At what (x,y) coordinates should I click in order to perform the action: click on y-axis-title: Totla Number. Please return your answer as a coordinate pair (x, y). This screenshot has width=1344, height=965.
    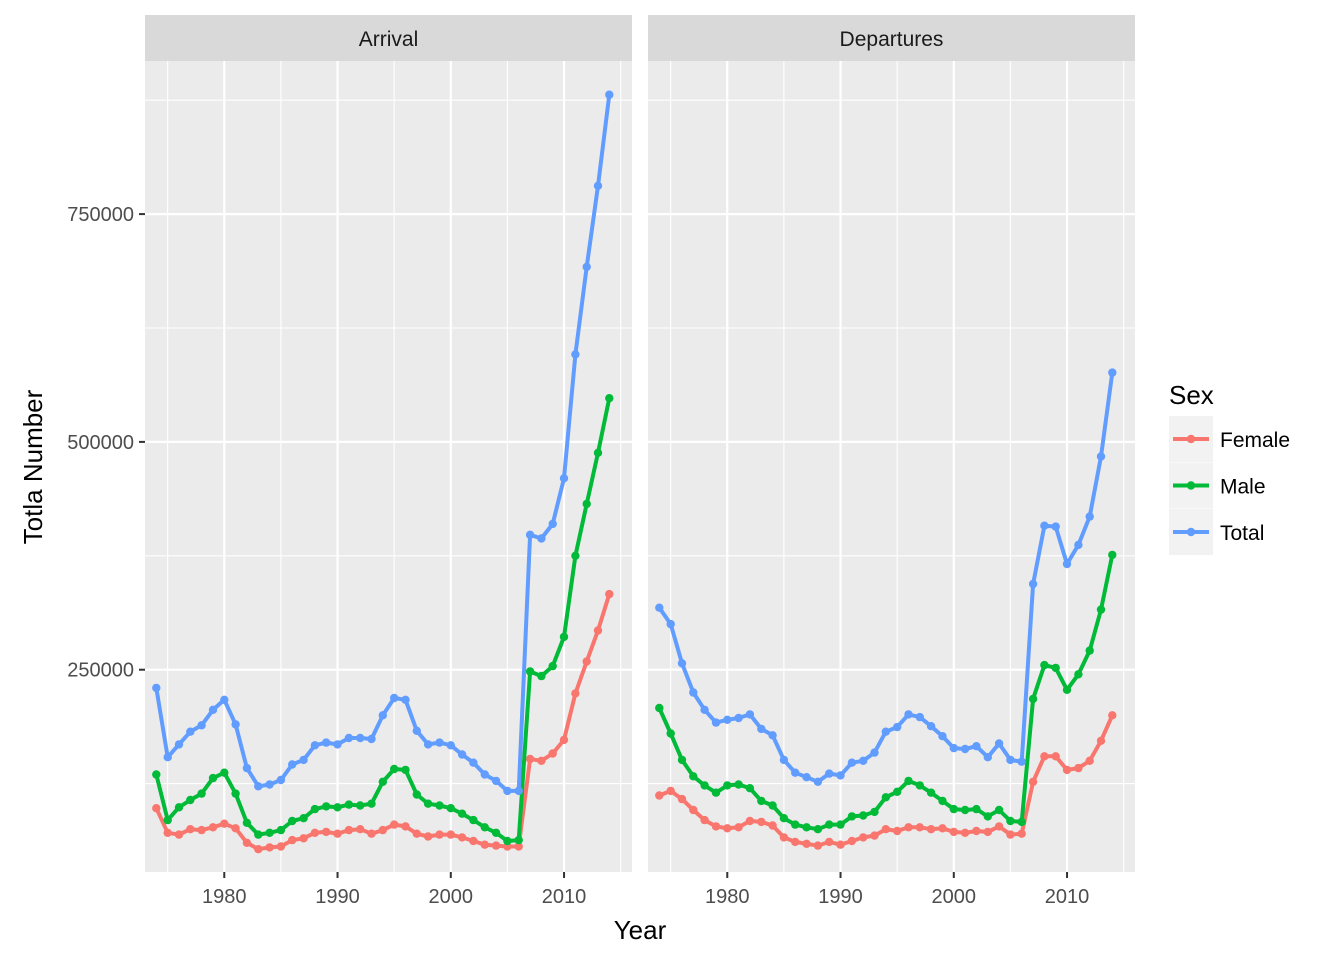
    Looking at the image, I should click on (33, 466).